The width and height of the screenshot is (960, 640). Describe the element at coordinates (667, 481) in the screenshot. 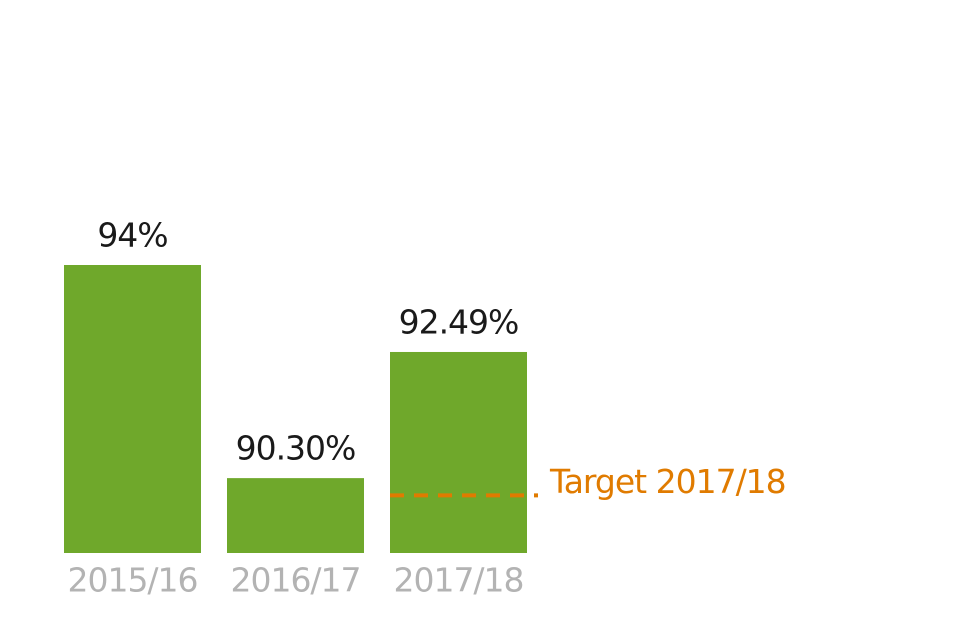

I see `target-label: Target 2017/18` at that location.